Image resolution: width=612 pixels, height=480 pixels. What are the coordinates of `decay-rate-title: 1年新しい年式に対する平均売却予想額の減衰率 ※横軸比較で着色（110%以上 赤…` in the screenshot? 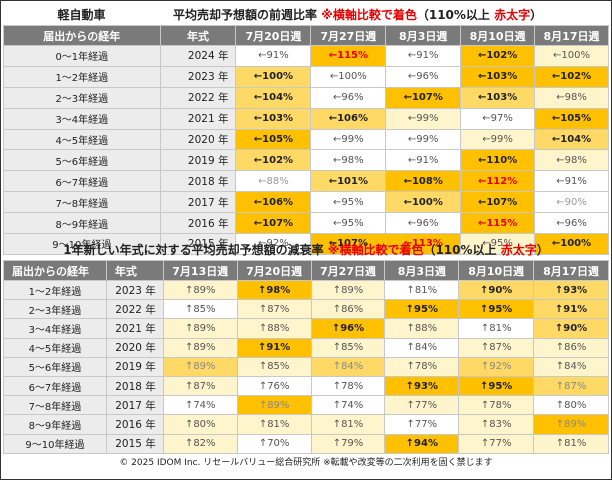 It's located at (306, 250).